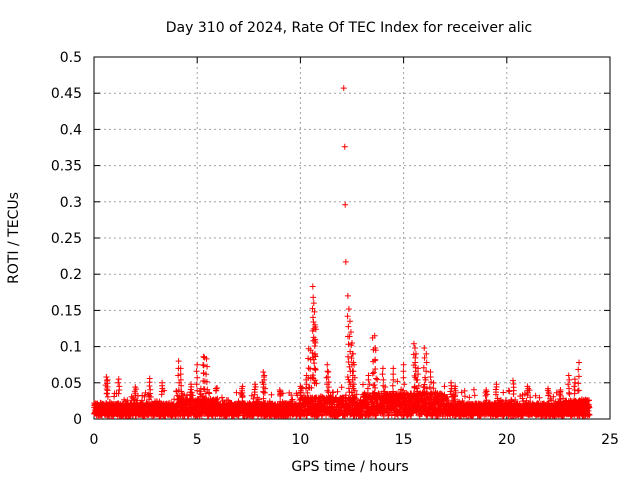 The width and height of the screenshot is (640, 480). Describe the element at coordinates (71, 130) in the screenshot. I see `y-tick-label: 0.4` at that location.